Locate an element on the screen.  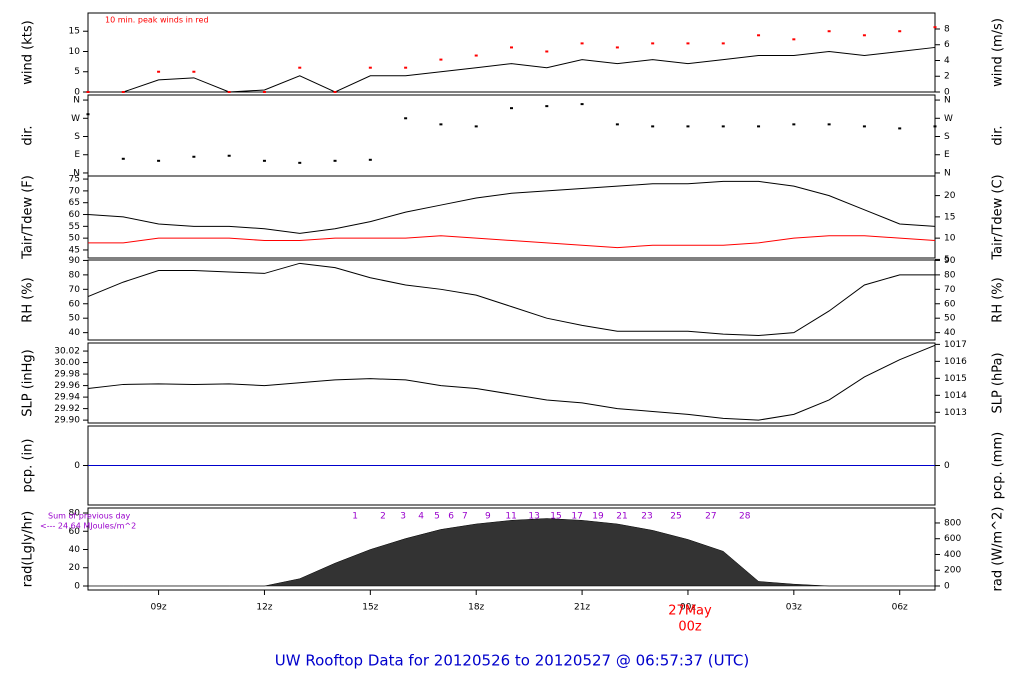
x-tick-label: 21z is located at coordinates (582, 608).